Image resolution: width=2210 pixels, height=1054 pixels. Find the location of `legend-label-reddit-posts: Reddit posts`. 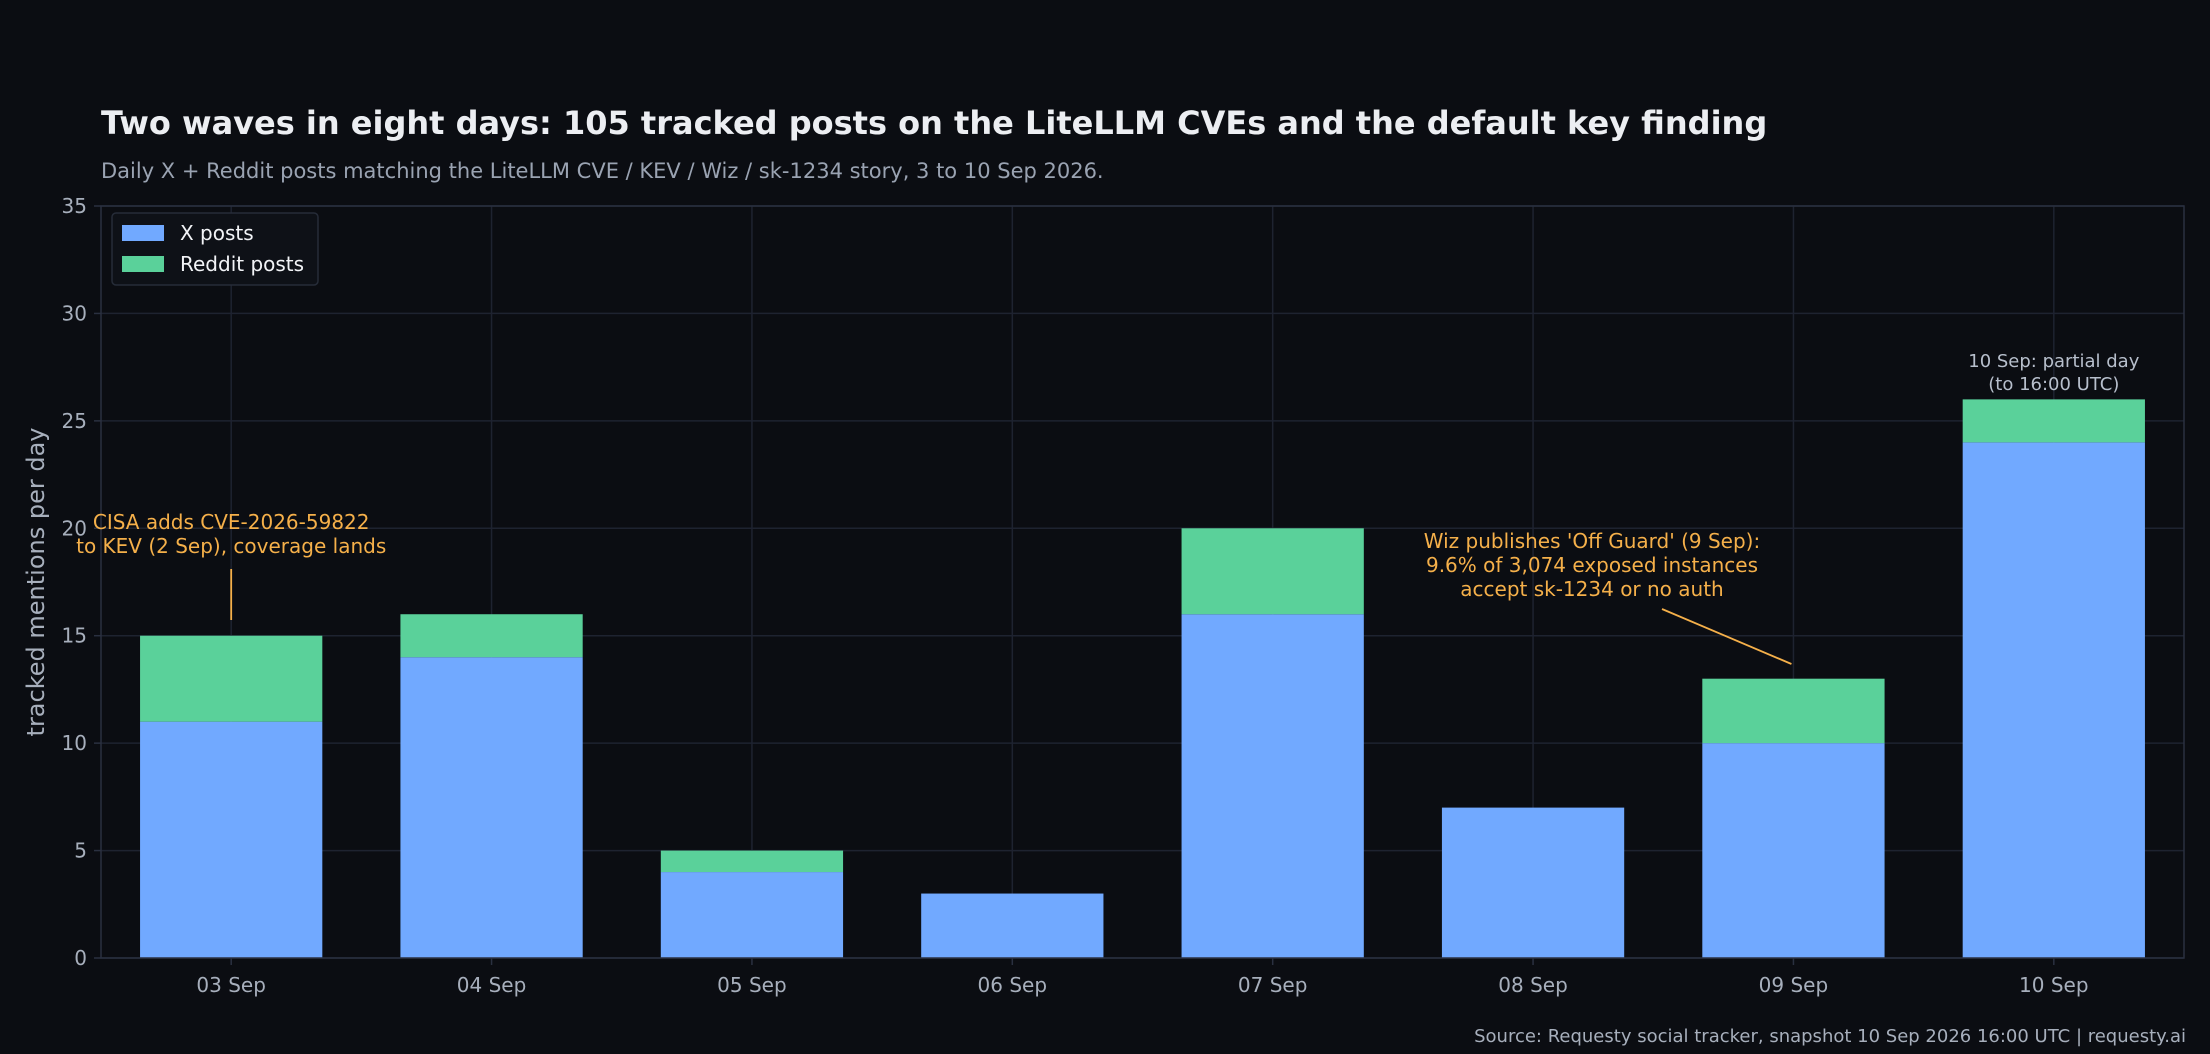

legend-label-reddit-posts: Reddit posts is located at coordinates (242, 264).